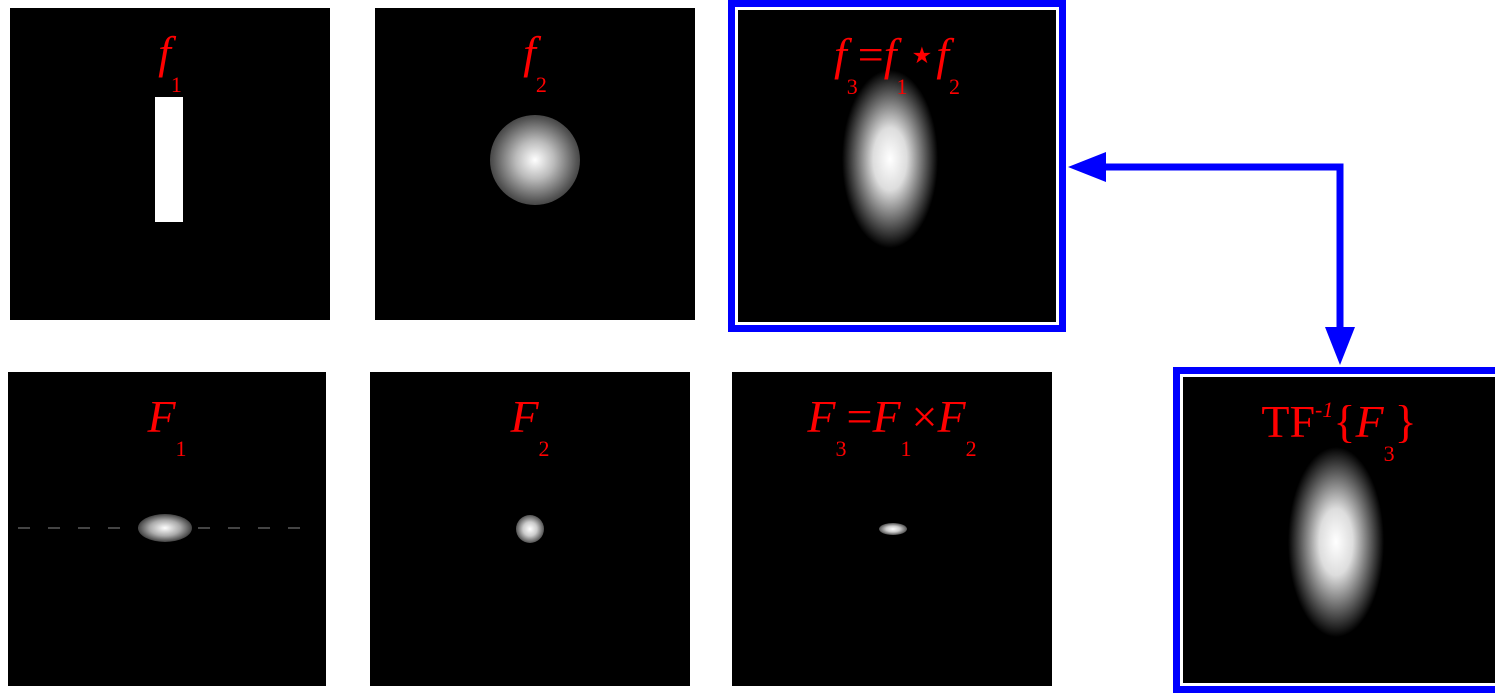  I want to click on image-f2: f2, so click(535, 164).